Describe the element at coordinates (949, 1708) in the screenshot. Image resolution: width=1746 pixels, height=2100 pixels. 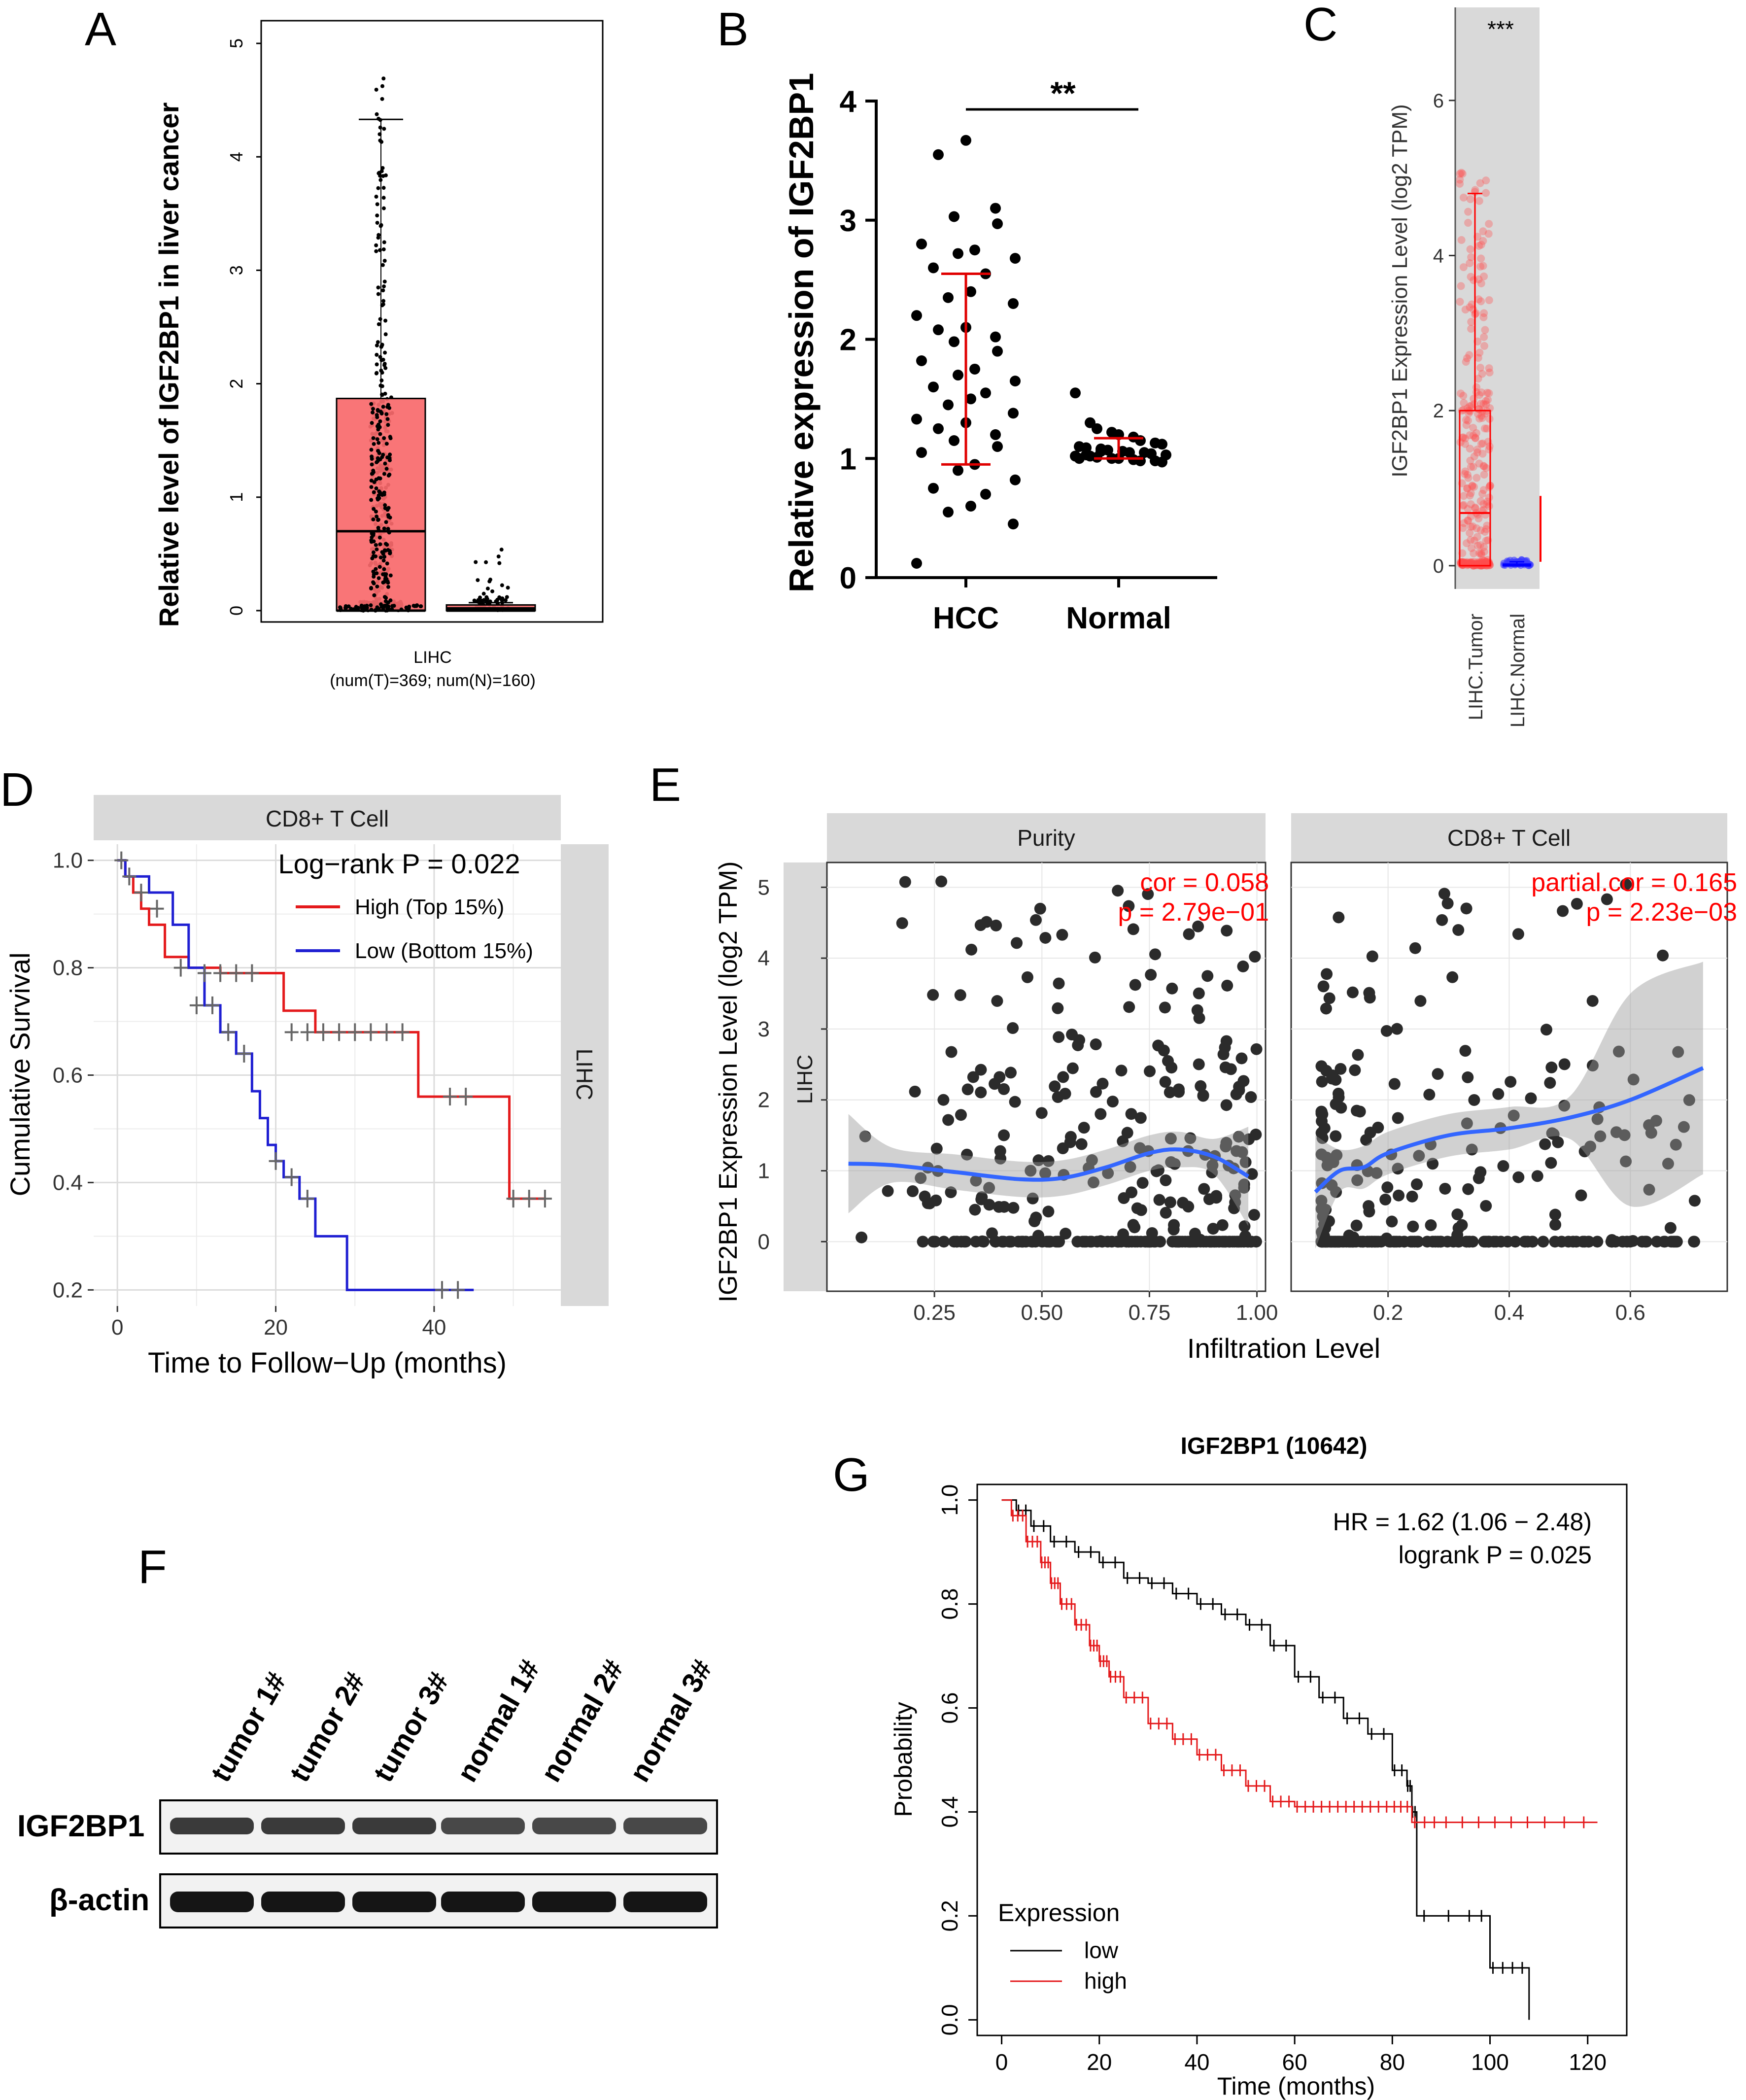
I see `panel-g-y-tick-label: 0.6` at that location.